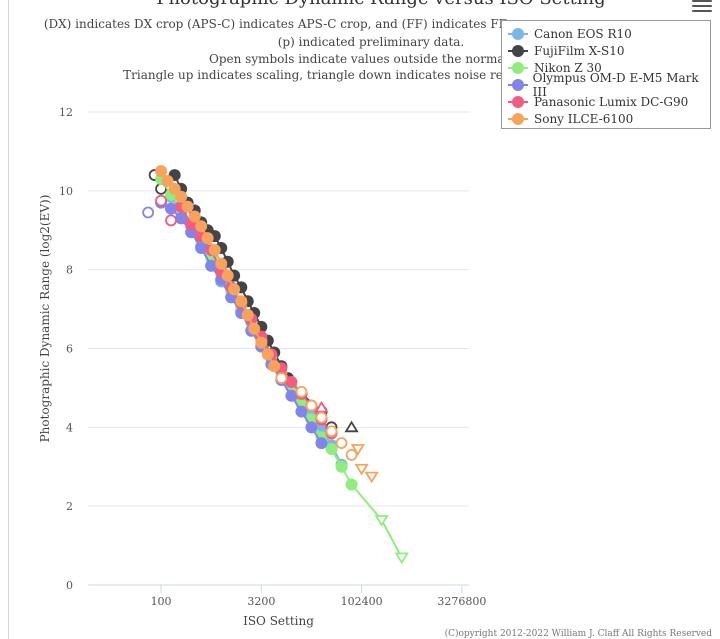 The image size is (720, 639). I want to click on data-point-triangle-up, so click(351, 426).